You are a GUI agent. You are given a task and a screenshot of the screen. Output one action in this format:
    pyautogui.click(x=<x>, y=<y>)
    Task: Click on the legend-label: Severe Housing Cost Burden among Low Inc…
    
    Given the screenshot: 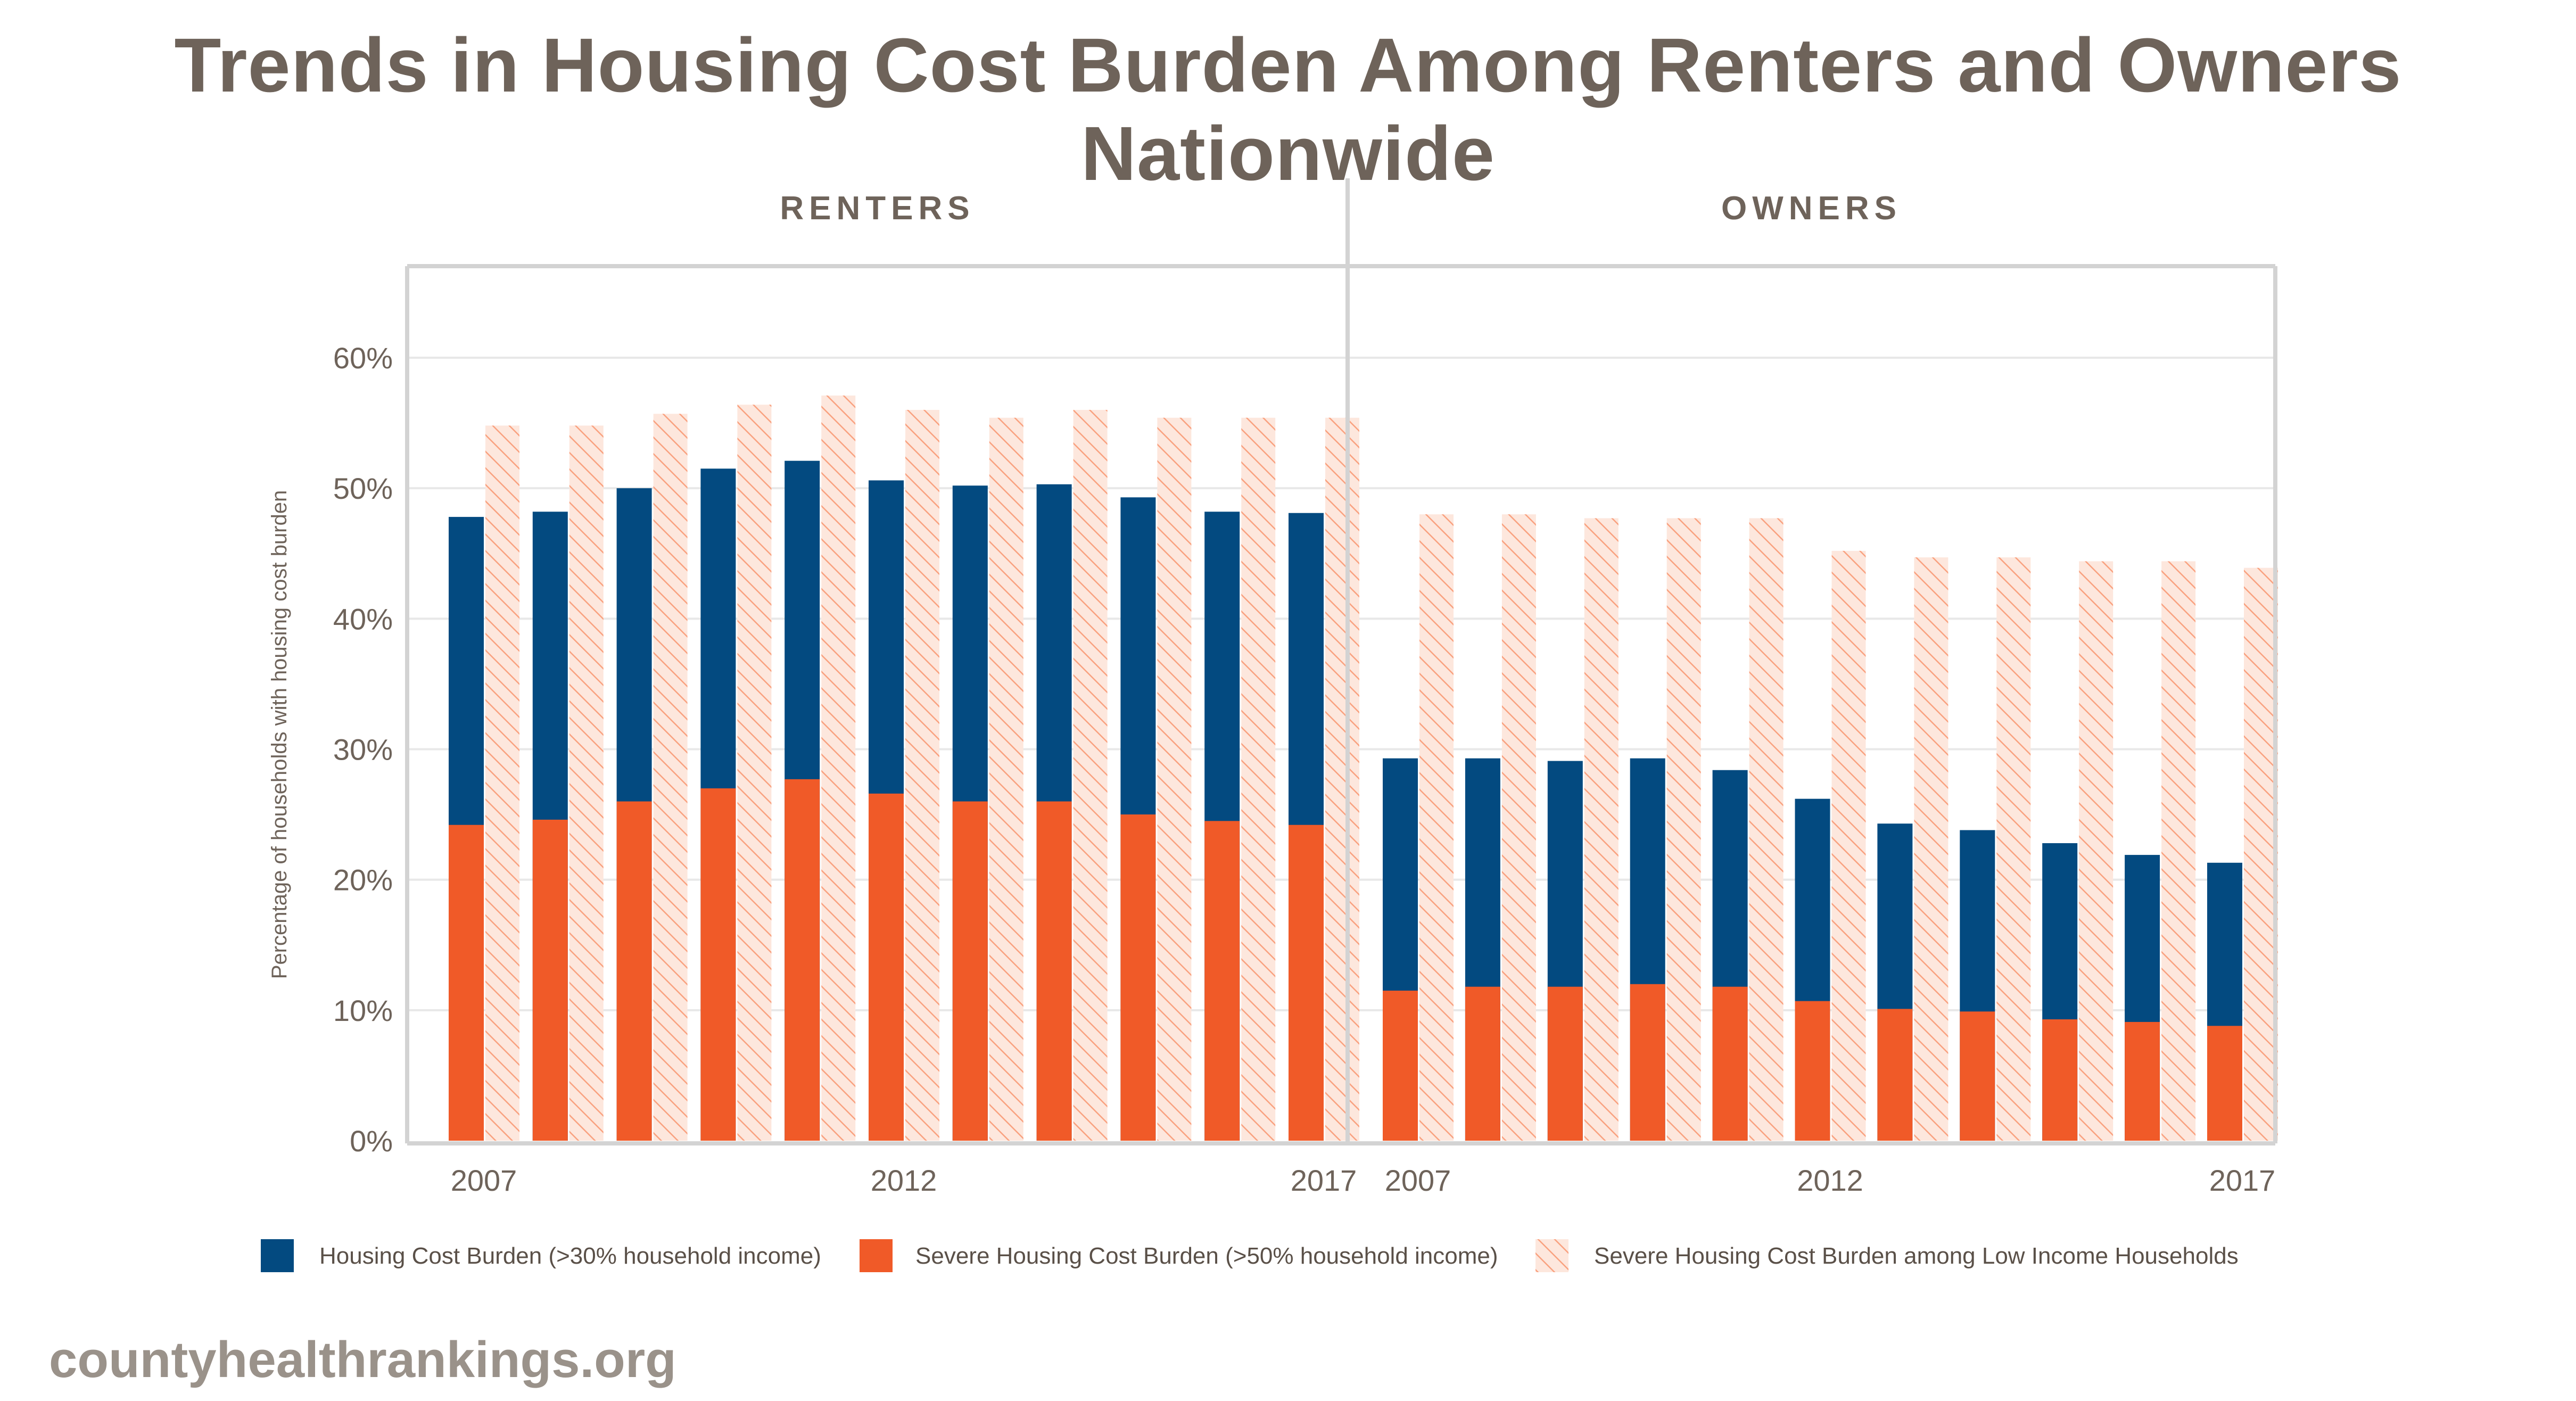 What is the action you would take?
    pyautogui.click(x=1916, y=1256)
    